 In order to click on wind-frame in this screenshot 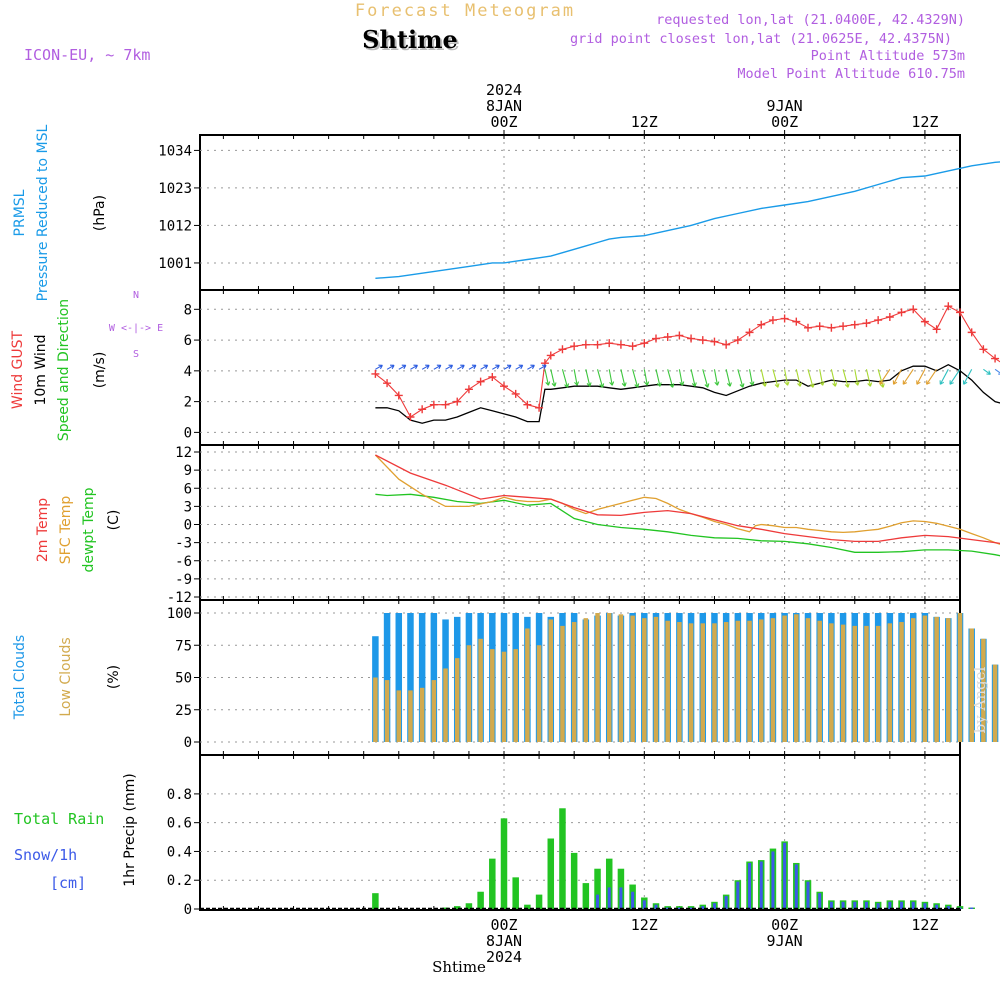, I will do `click(580, 367)`.